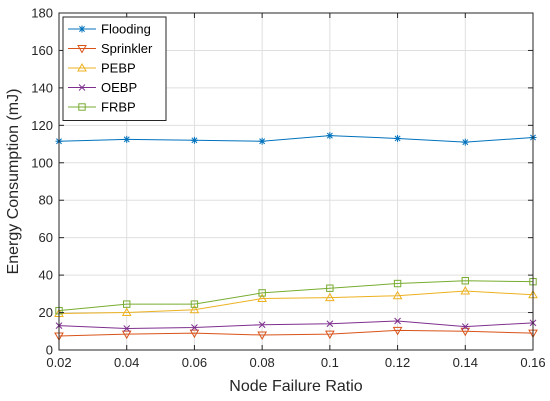 This screenshot has width=550, height=401. I want to click on y-tick-label: 160, so click(42, 50).